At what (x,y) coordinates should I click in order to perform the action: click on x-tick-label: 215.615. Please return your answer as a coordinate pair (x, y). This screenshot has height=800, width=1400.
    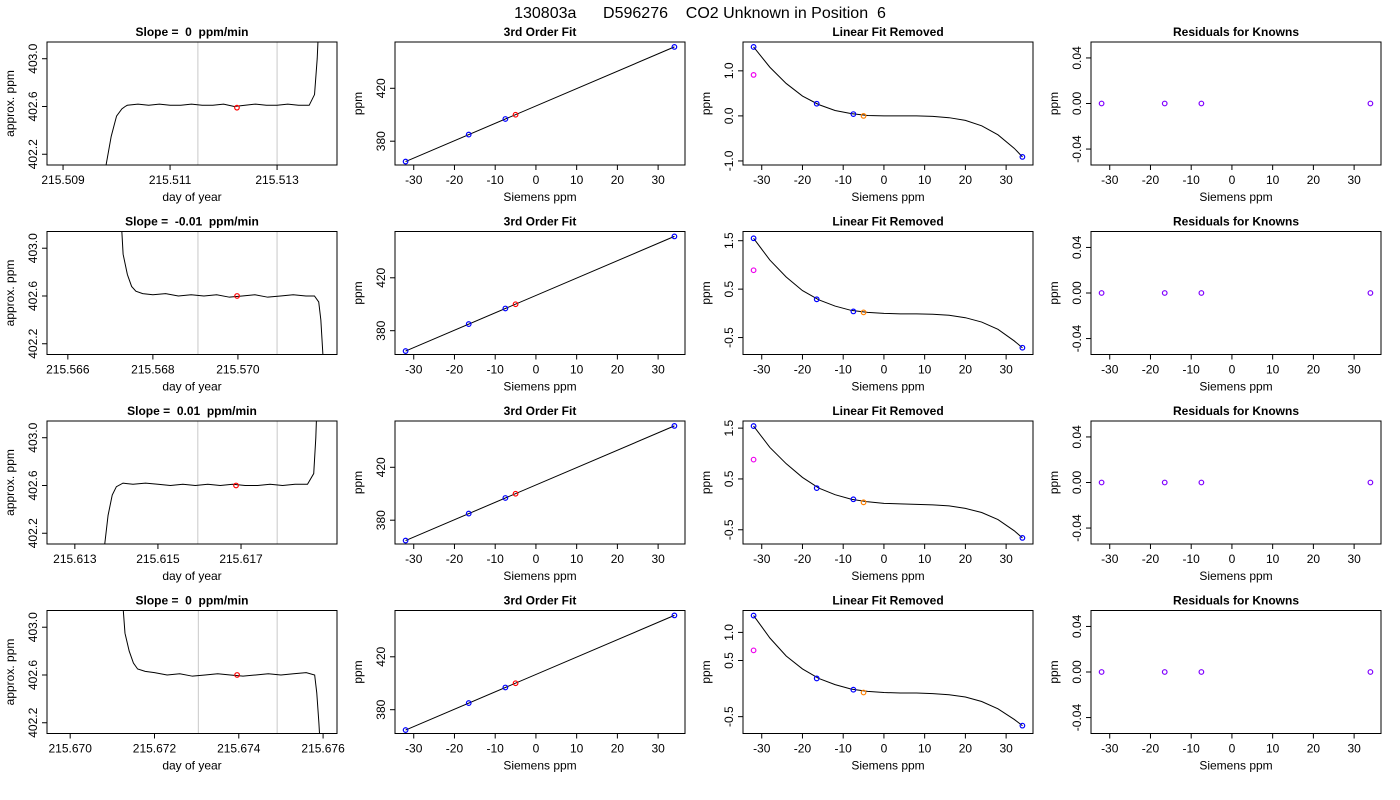
    Looking at the image, I should click on (158, 559).